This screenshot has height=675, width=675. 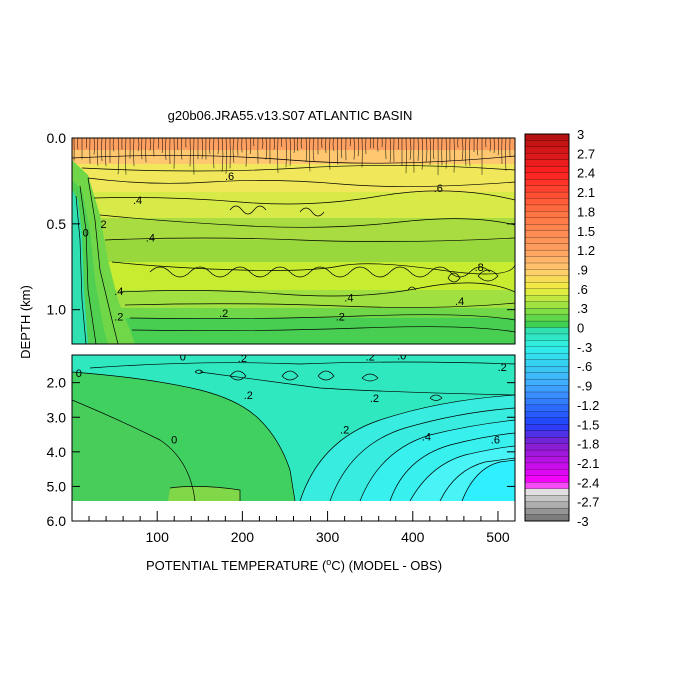 What do you see at coordinates (291, 399) in the screenshot?
I see `lower-contour-labels: 0 .2 .2 .0 .2 0 .2 .2 0 .2 .4 .6` at bounding box center [291, 399].